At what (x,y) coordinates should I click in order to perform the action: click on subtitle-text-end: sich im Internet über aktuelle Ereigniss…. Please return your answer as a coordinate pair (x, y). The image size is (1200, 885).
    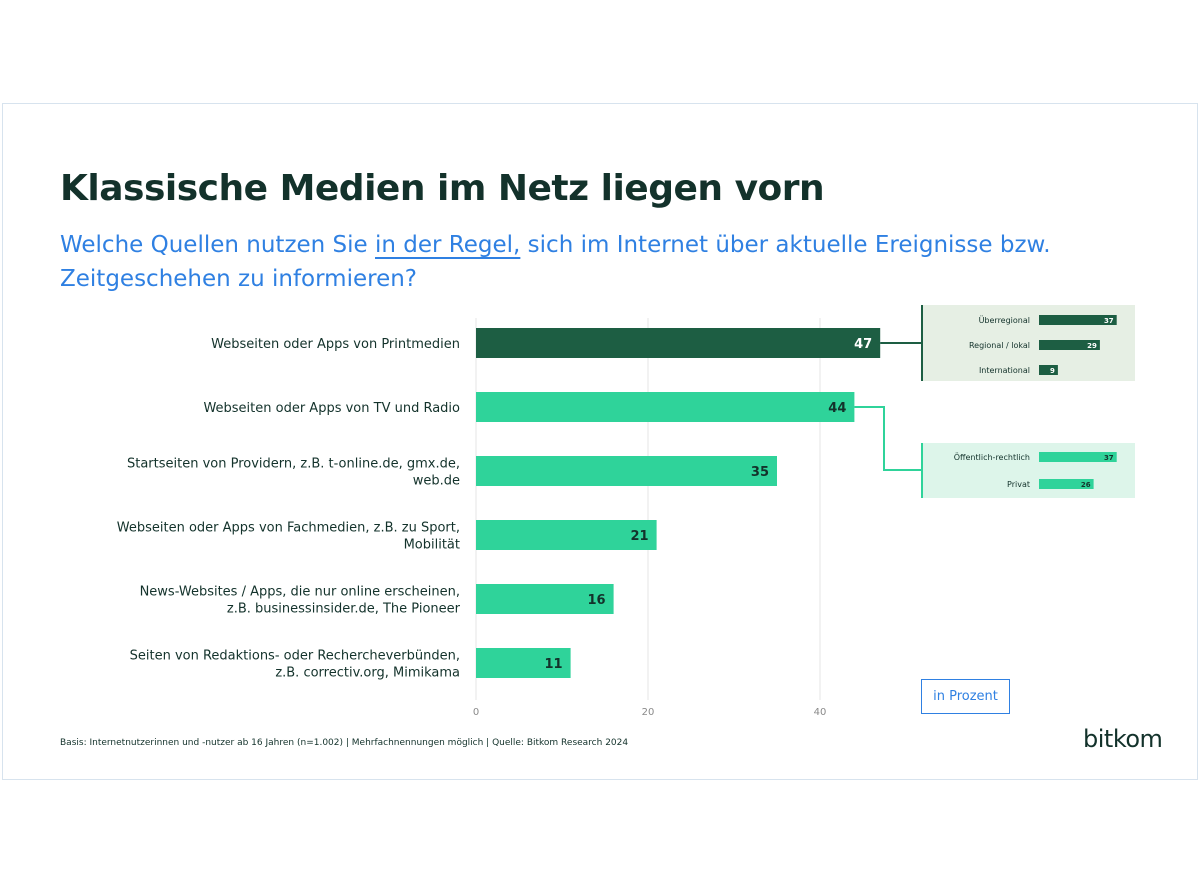
    Looking at the image, I should click on (555, 262).